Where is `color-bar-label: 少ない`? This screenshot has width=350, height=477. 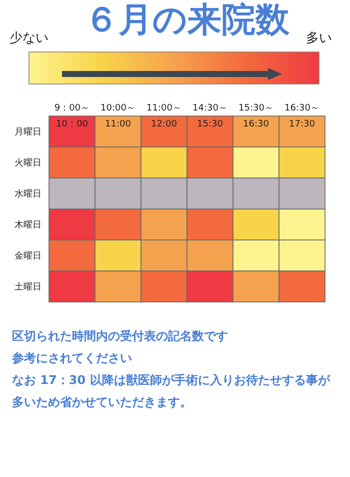 color-bar-label: 少ない is located at coordinates (29, 38).